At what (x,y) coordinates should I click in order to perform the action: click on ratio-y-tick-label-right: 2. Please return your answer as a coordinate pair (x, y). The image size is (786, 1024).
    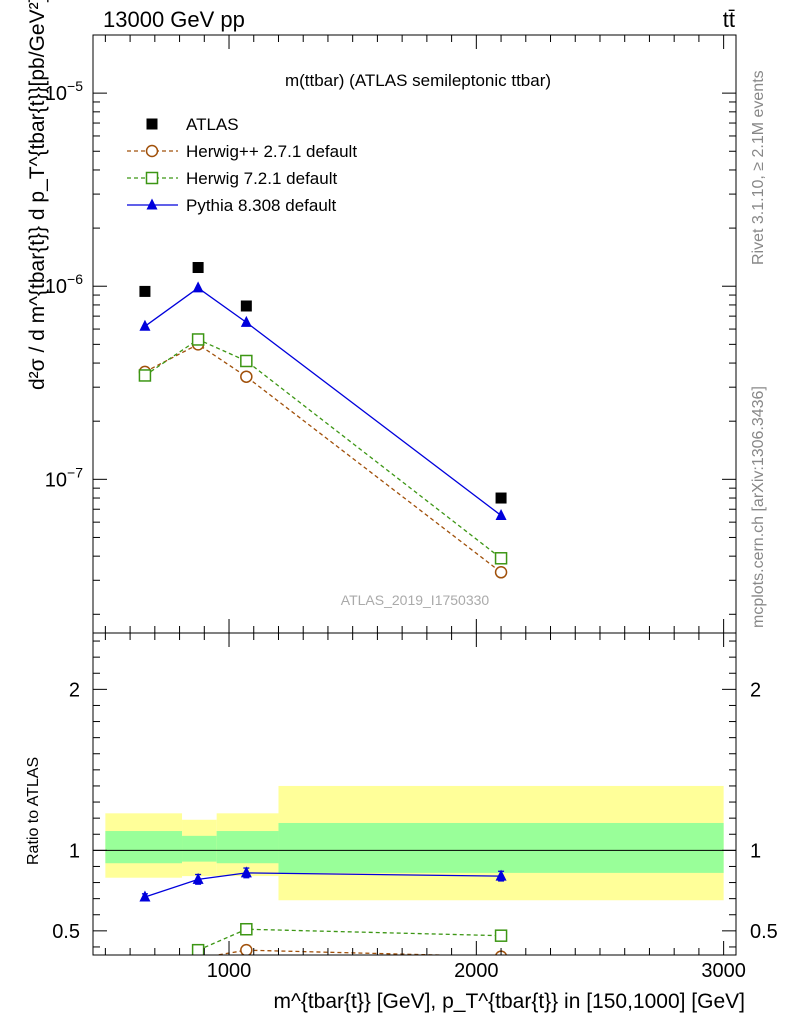
    Looking at the image, I should click on (755, 690).